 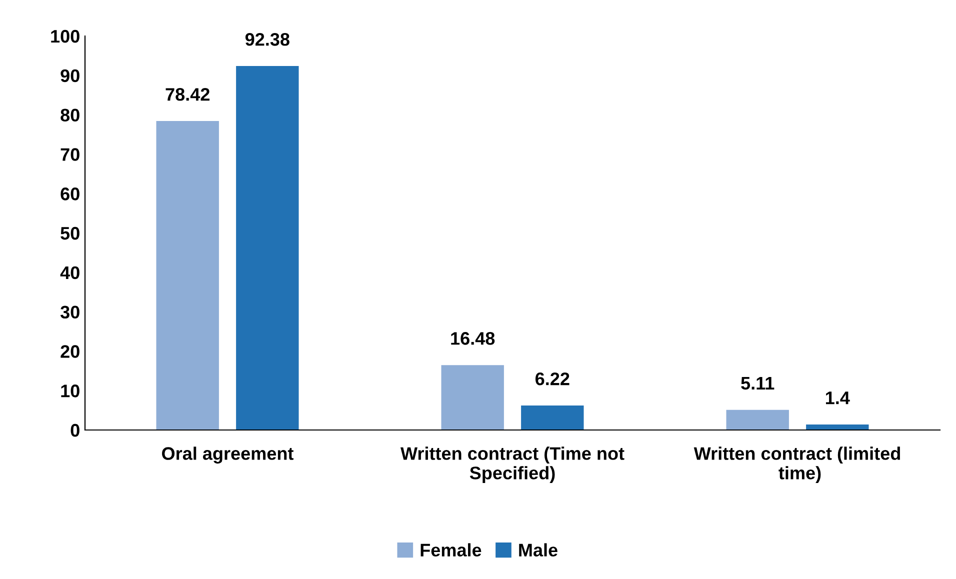 What do you see at coordinates (70, 391) in the screenshot?
I see `y-tick-label: 10` at bounding box center [70, 391].